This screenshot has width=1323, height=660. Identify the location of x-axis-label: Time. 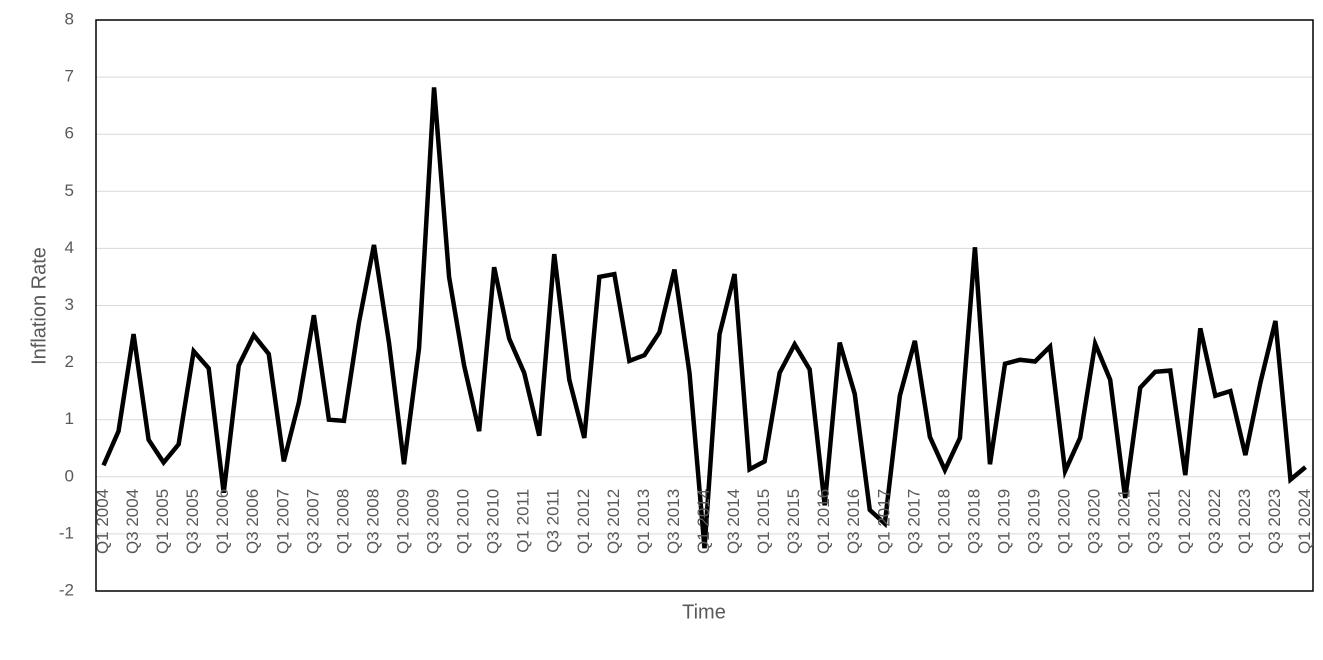
(704, 612).